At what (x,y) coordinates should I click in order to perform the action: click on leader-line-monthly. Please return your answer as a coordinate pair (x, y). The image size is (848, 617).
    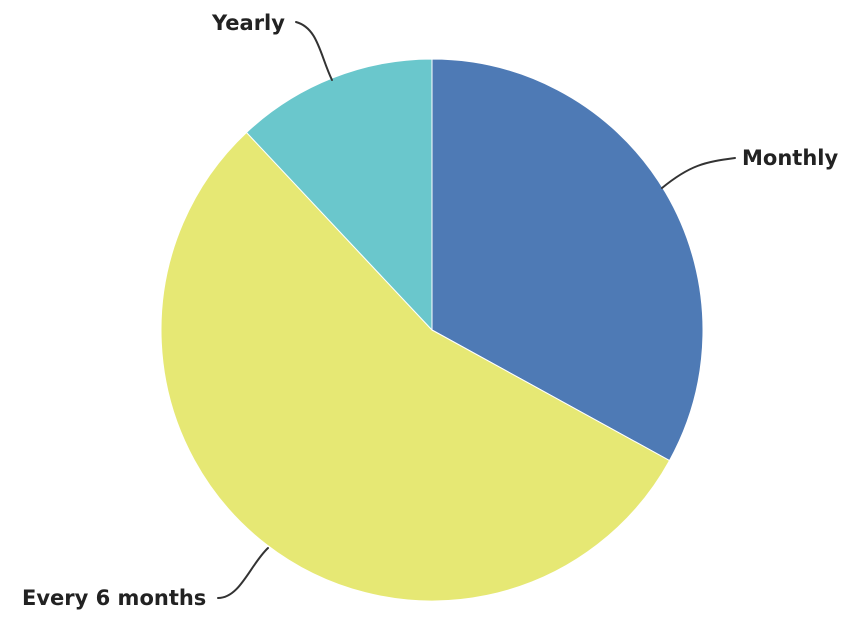
    Looking at the image, I should click on (698, 173).